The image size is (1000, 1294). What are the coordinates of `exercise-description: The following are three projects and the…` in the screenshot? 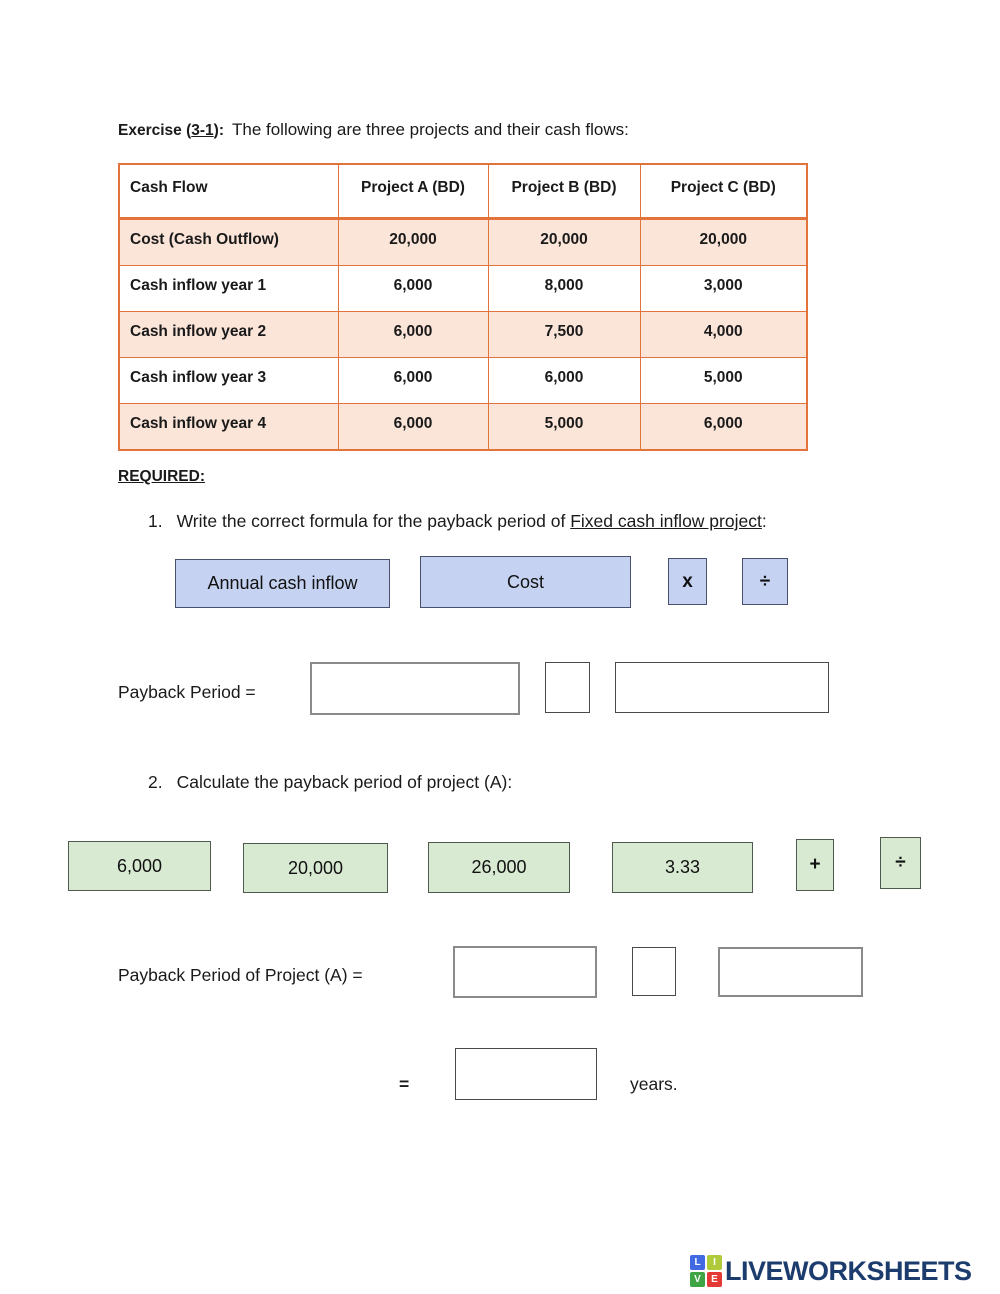 It's located at (430, 129).